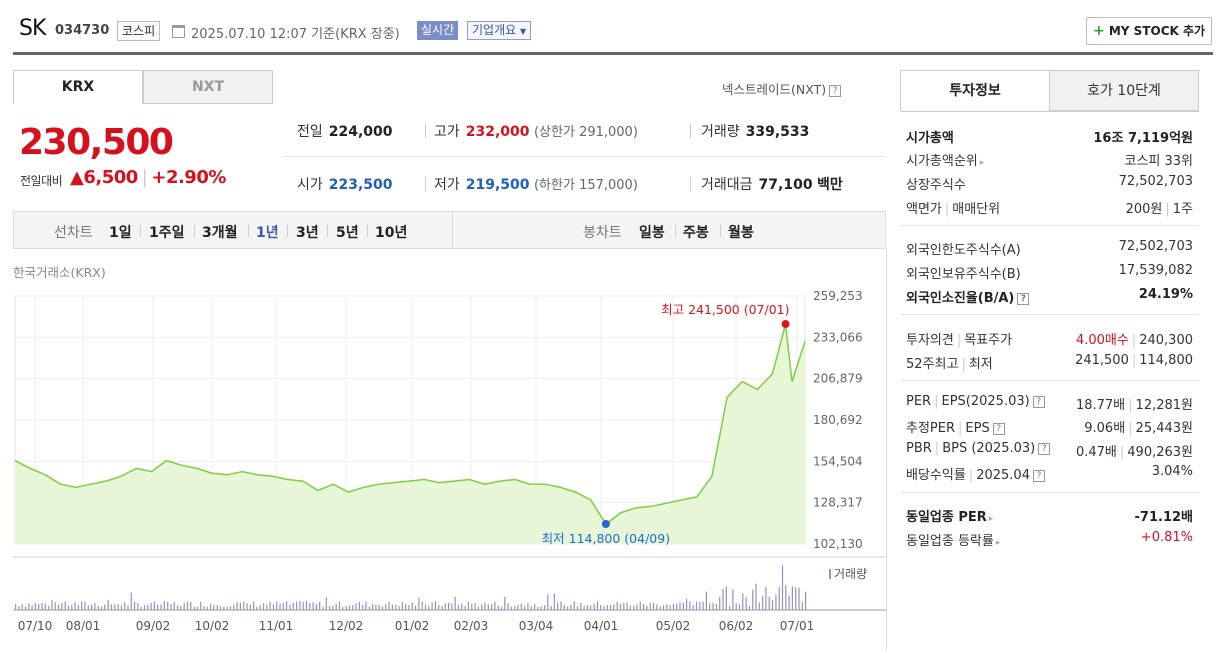 This screenshot has height=651, width=1223. What do you see at coordinates (347, 233) in the screenshot?
I see `range-5y: 5년` at bounding box center [347, 233].